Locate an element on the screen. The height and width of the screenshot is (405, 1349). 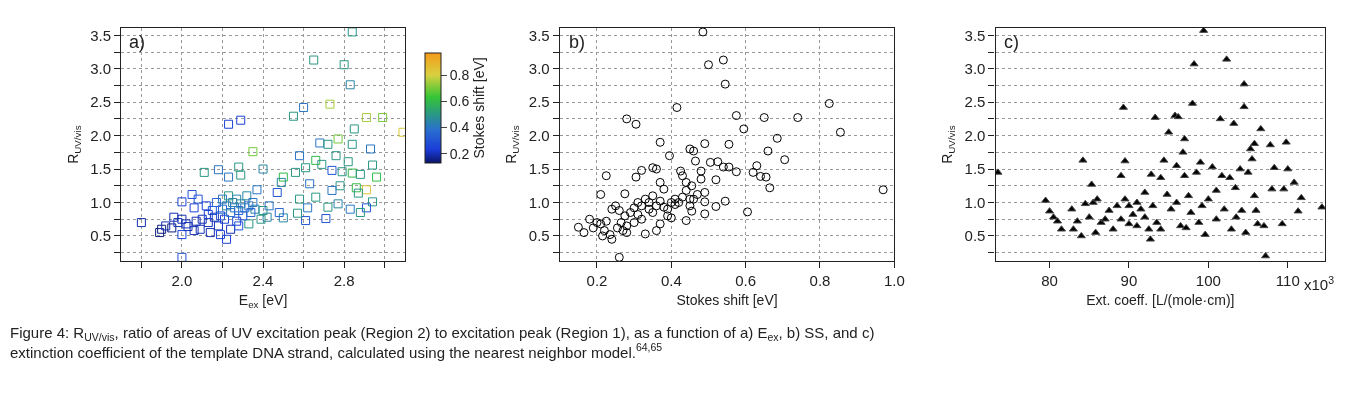
x-tick-label: 0.8 is located at coordinates (820, 281).